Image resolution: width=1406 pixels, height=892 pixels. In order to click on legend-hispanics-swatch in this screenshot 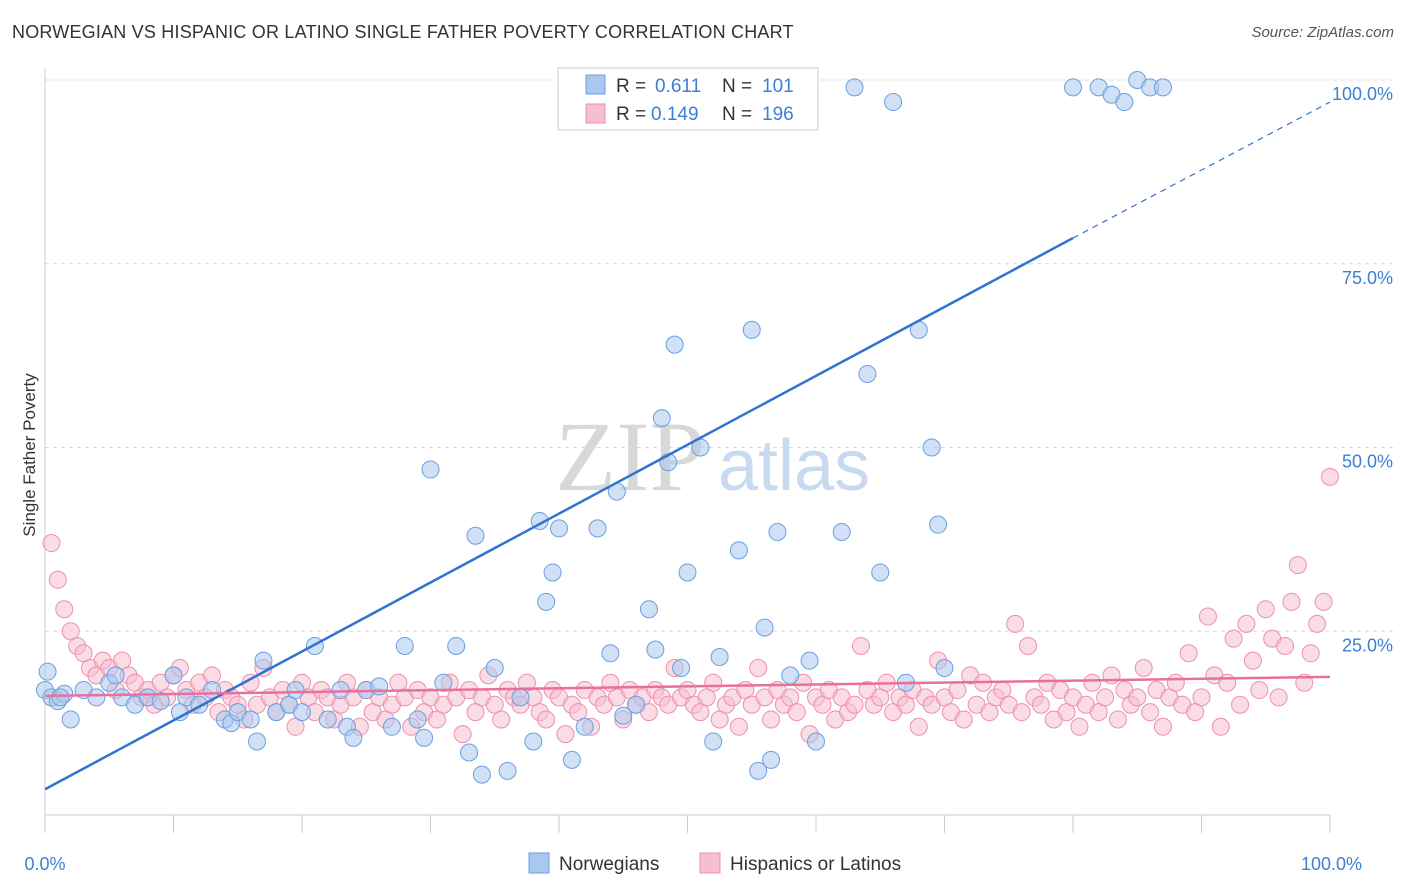, I will do `click(710, 863)`.